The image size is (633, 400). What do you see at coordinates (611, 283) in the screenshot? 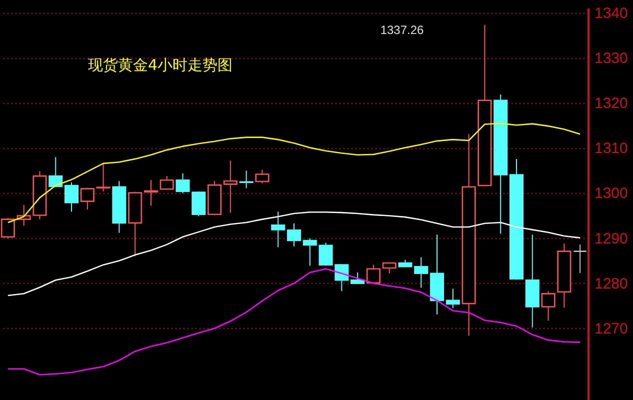
I see `y-tick-label: 1280` at bounding box center [611, 283].